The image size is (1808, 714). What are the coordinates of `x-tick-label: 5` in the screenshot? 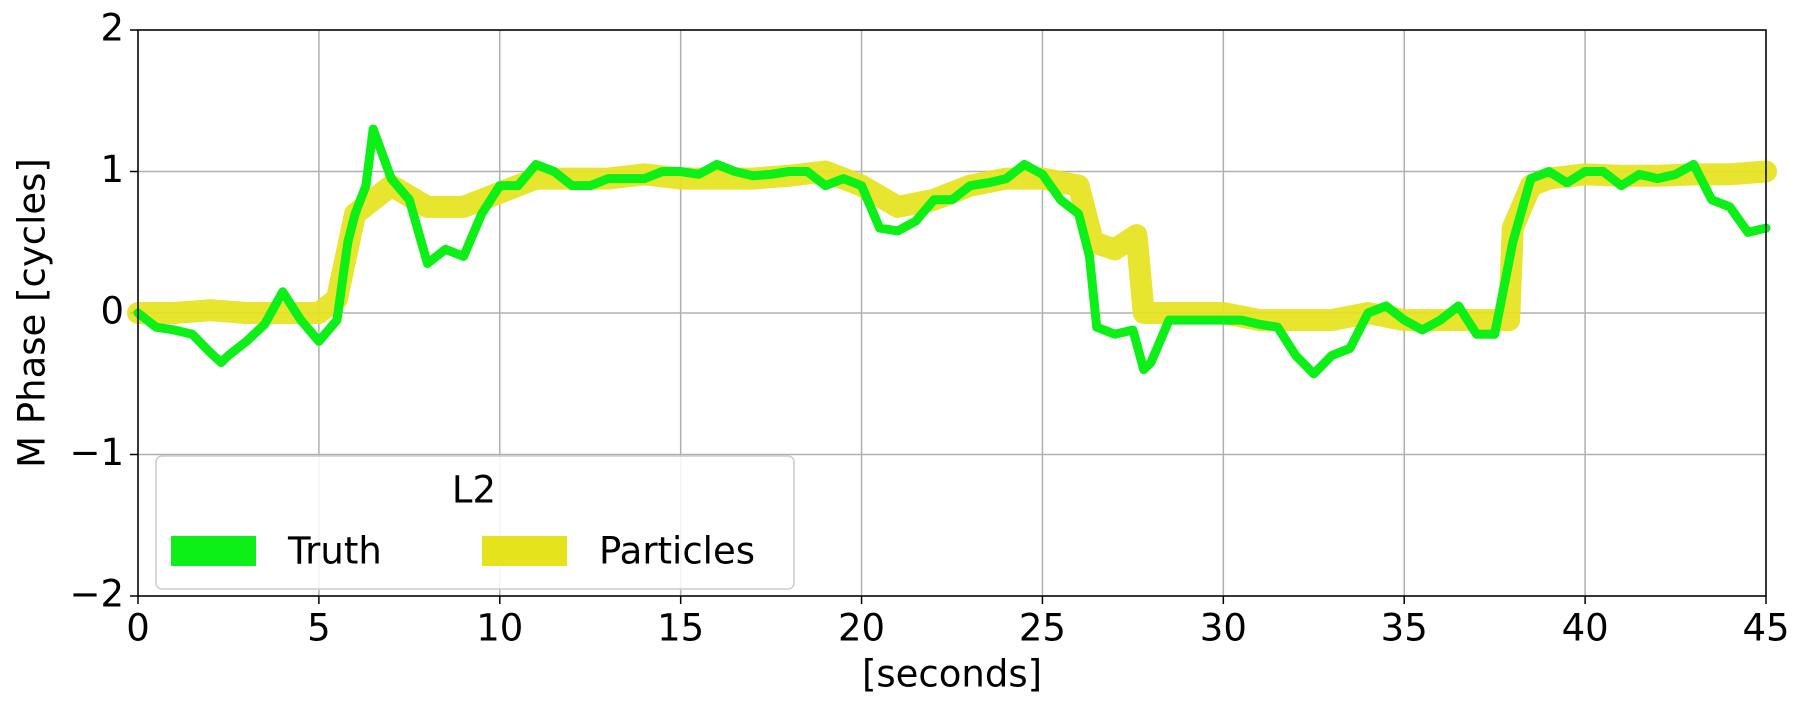 It's located at (319, 628).